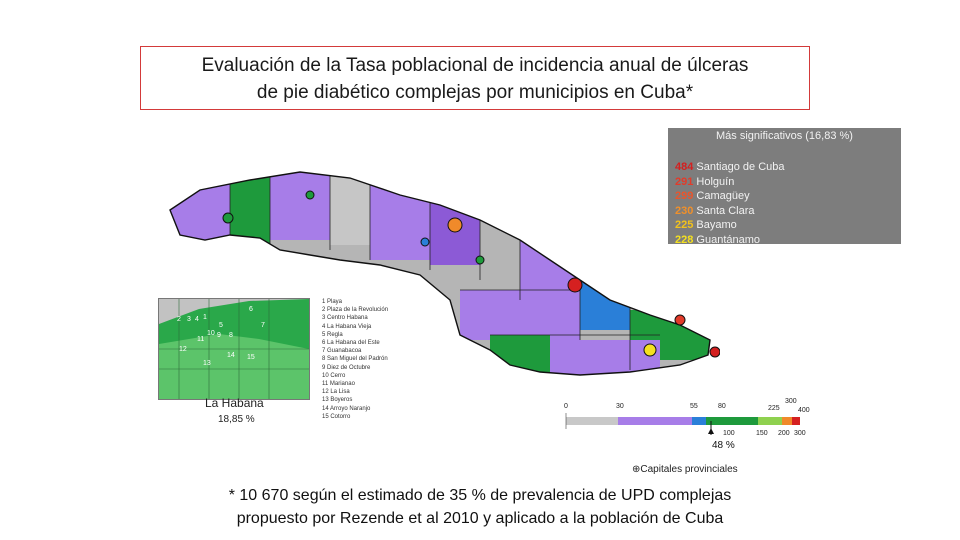 This screenshot has width=960, height=540. What do you see at coordinates (183, 349) in the screenshot?
I see `inset-num-12: 12` at bounding box center [183, 349].